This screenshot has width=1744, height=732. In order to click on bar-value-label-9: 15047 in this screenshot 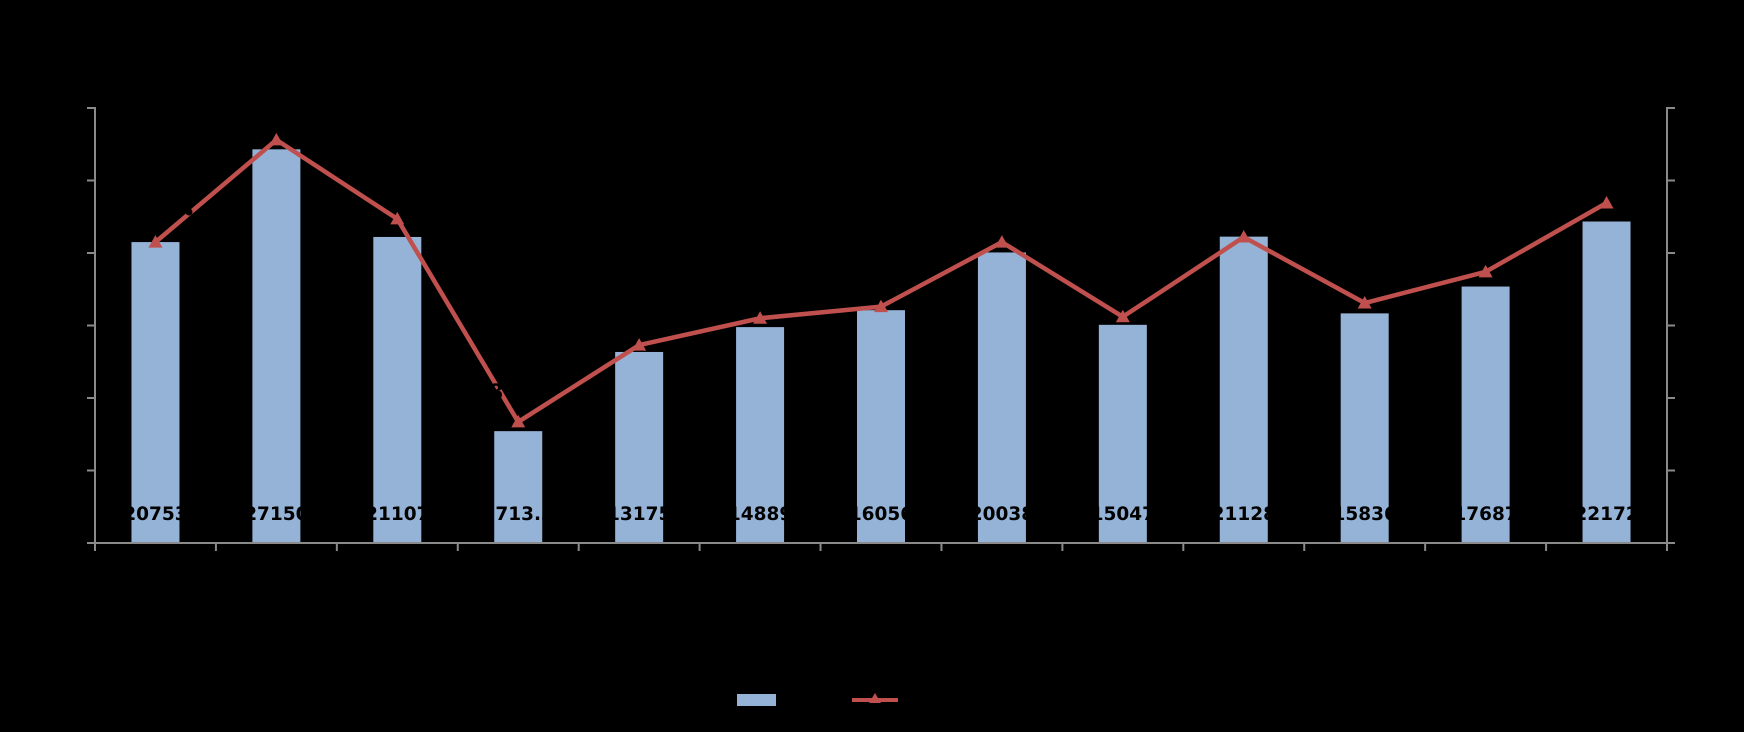, I will do `click(1123, 514)`.